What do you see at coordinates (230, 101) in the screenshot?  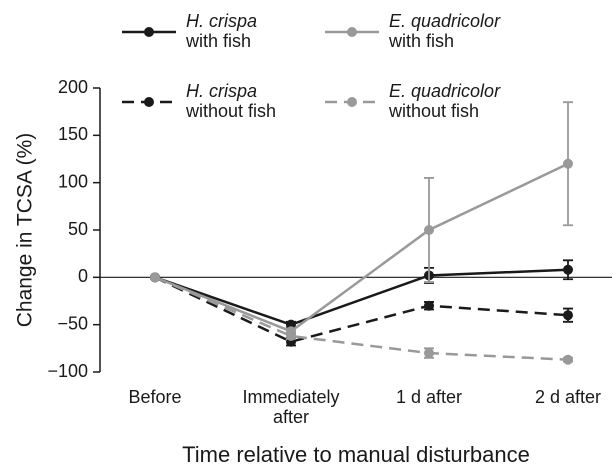 I see `legend-label: H. crispa without fish` at bounding box center [230, 101].